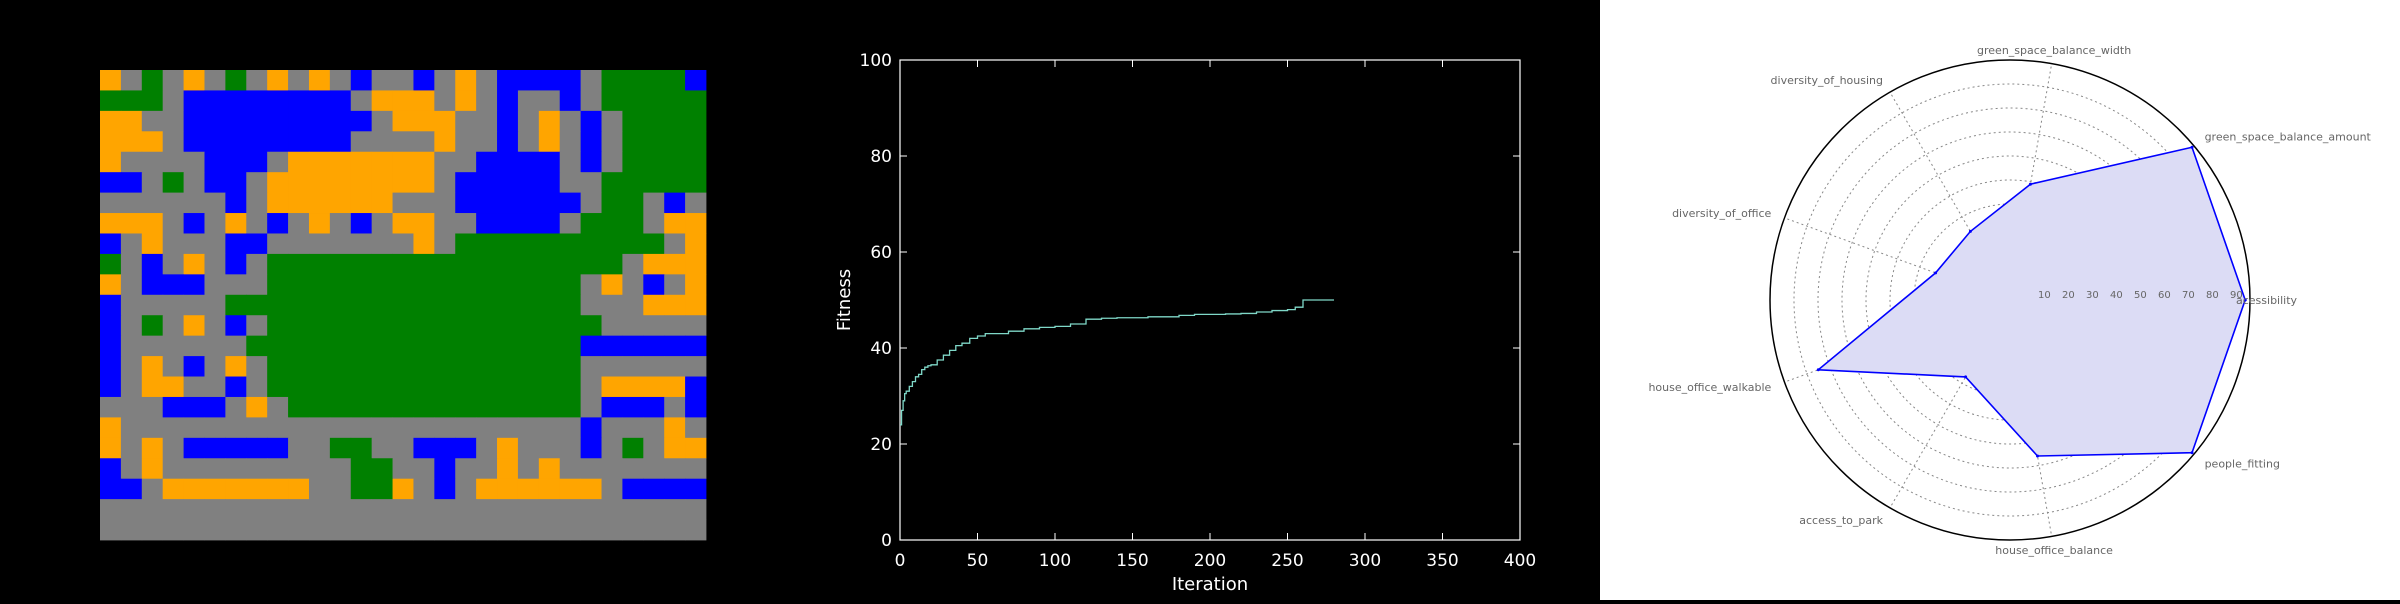 This screenshot has height=604, width=2400. What do you see at coordinates (2116, 295) in the screenshot?
I see `radial-tick-label: 40` at bounding box center [2116, 295].